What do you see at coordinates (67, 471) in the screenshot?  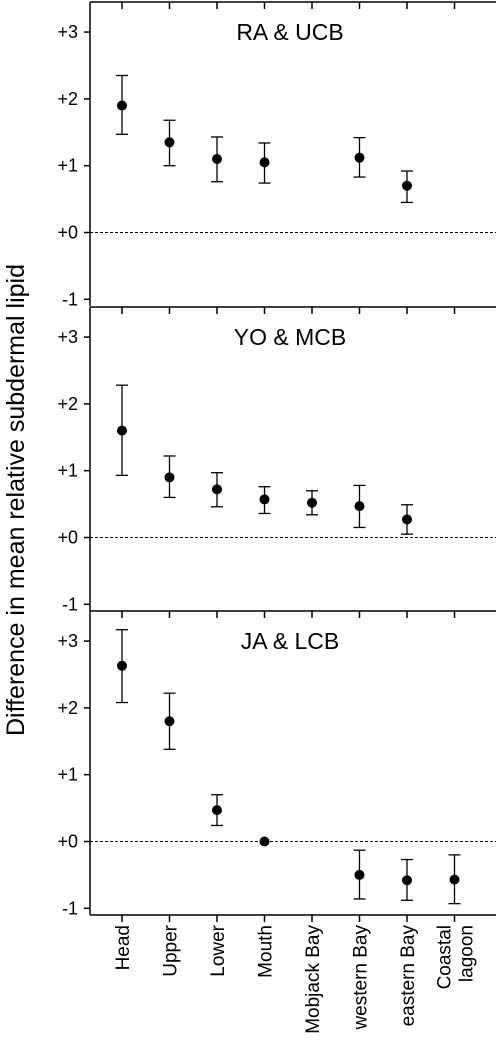 I see `panel-2-y-tick-label: +1` at bounding box center [67, 471].